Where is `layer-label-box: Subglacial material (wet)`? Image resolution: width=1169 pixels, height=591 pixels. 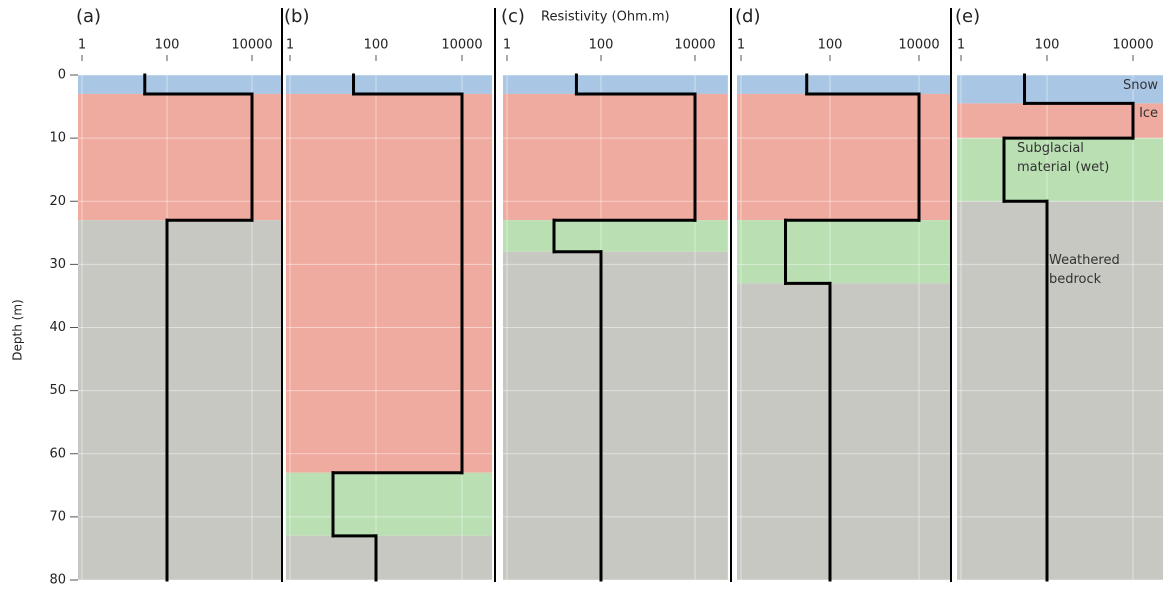
layer-label-box: Subglacial material (wet) is located at coordinates (1063, 158).